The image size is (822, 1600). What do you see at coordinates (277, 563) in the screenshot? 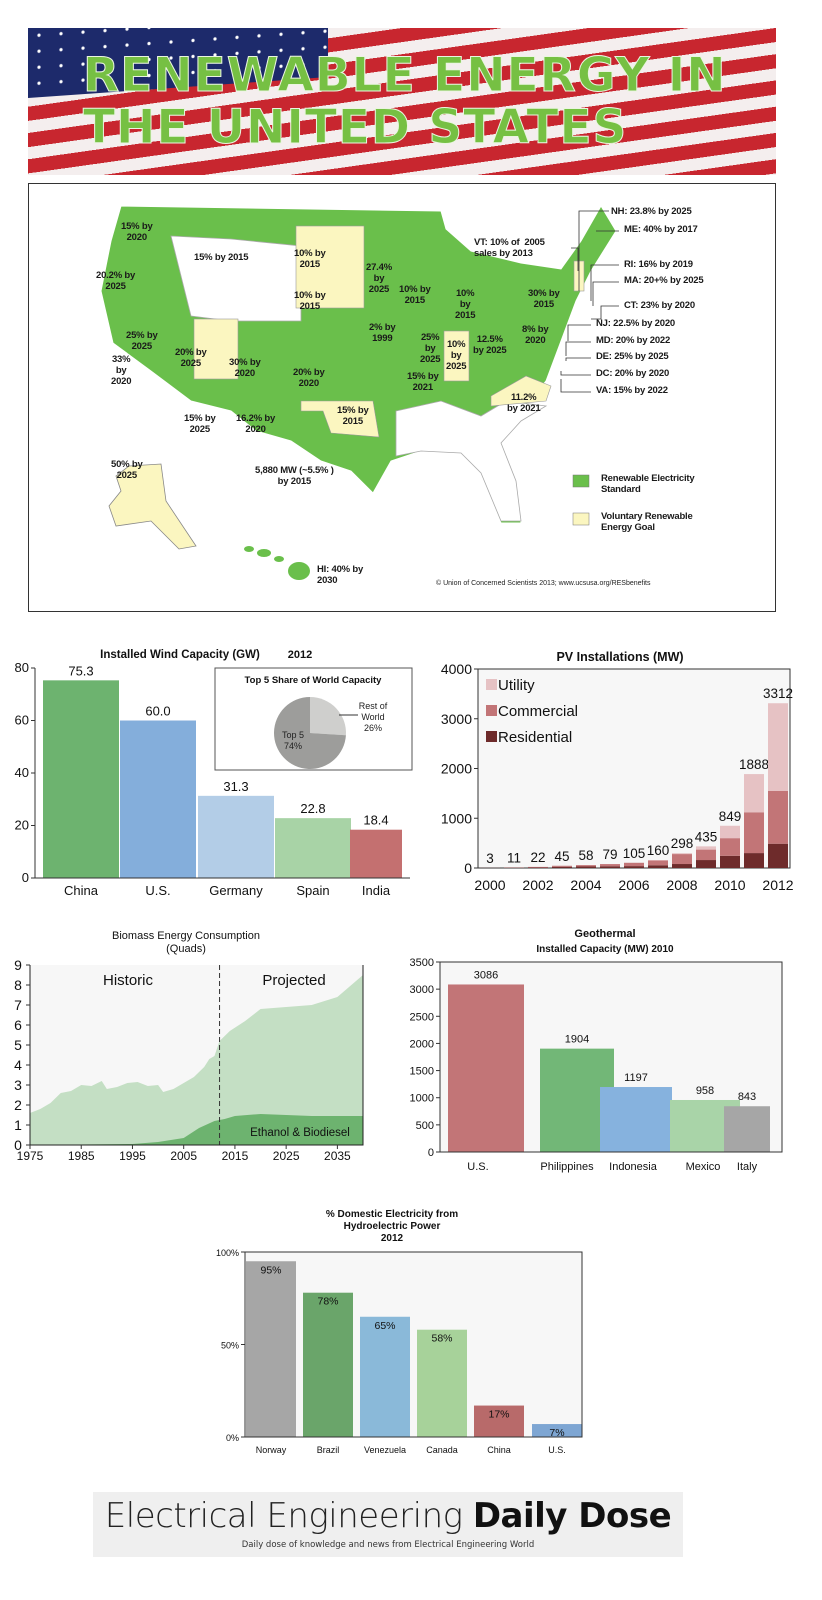
I see `hawaii-shape` at bounding box center [277, 563].